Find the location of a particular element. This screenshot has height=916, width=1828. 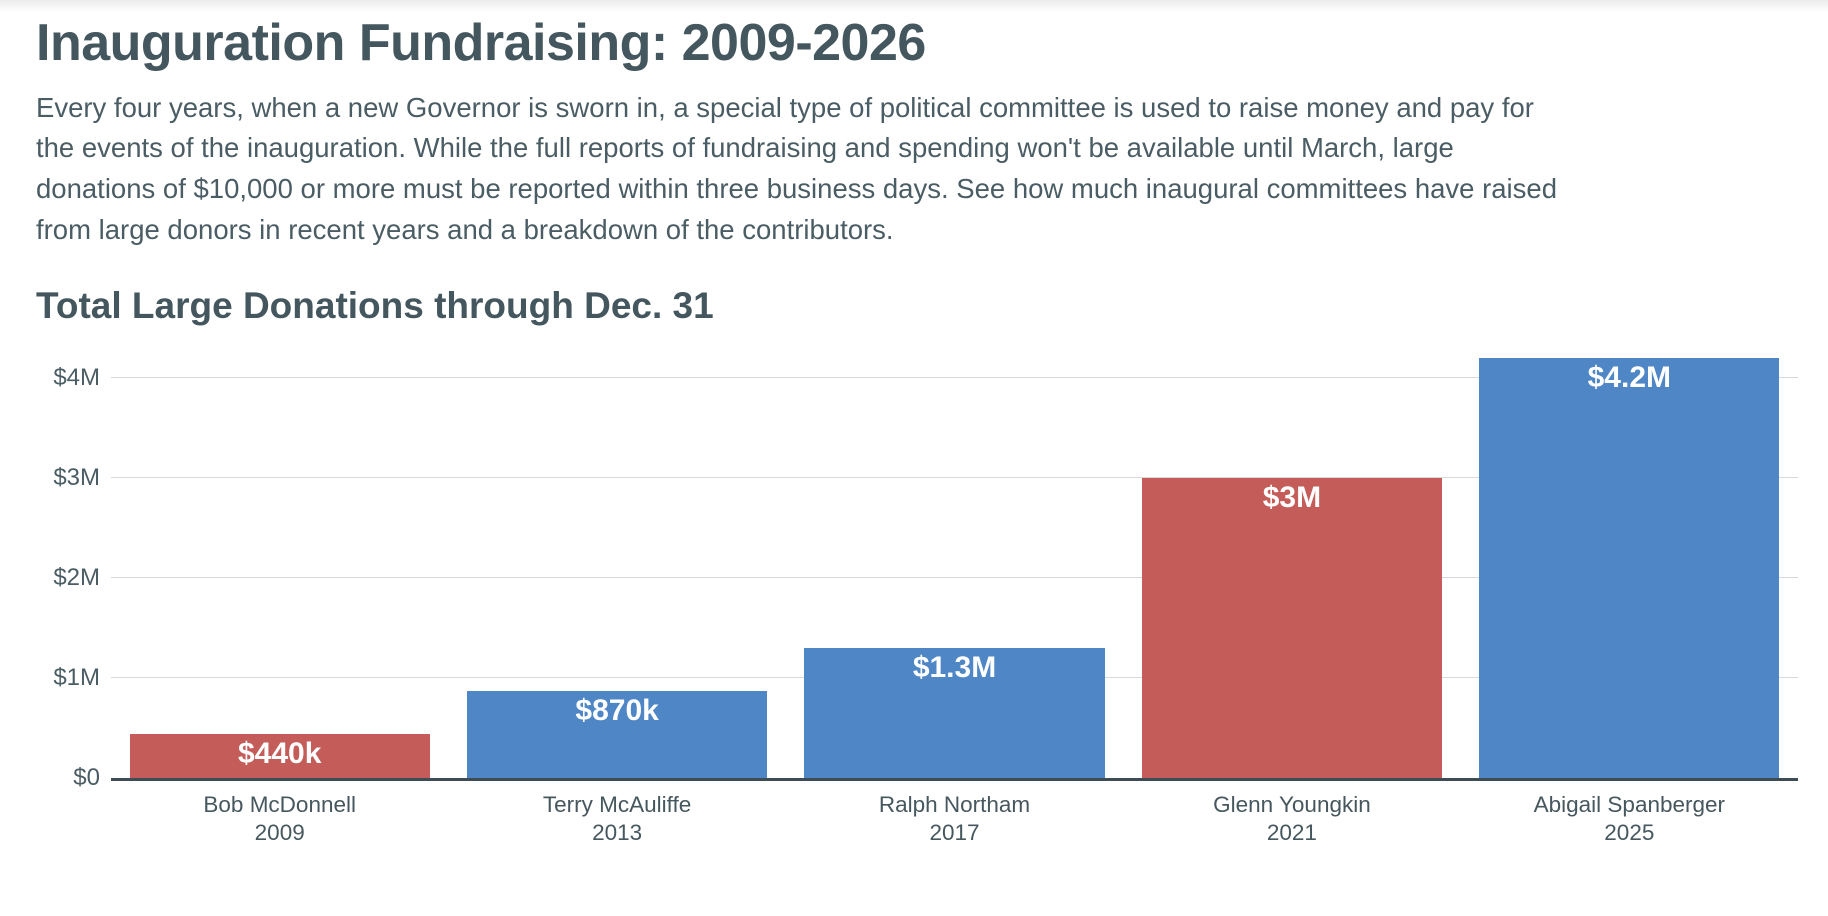

x-tick-year: 2009 is located at coordinates (279, 833).